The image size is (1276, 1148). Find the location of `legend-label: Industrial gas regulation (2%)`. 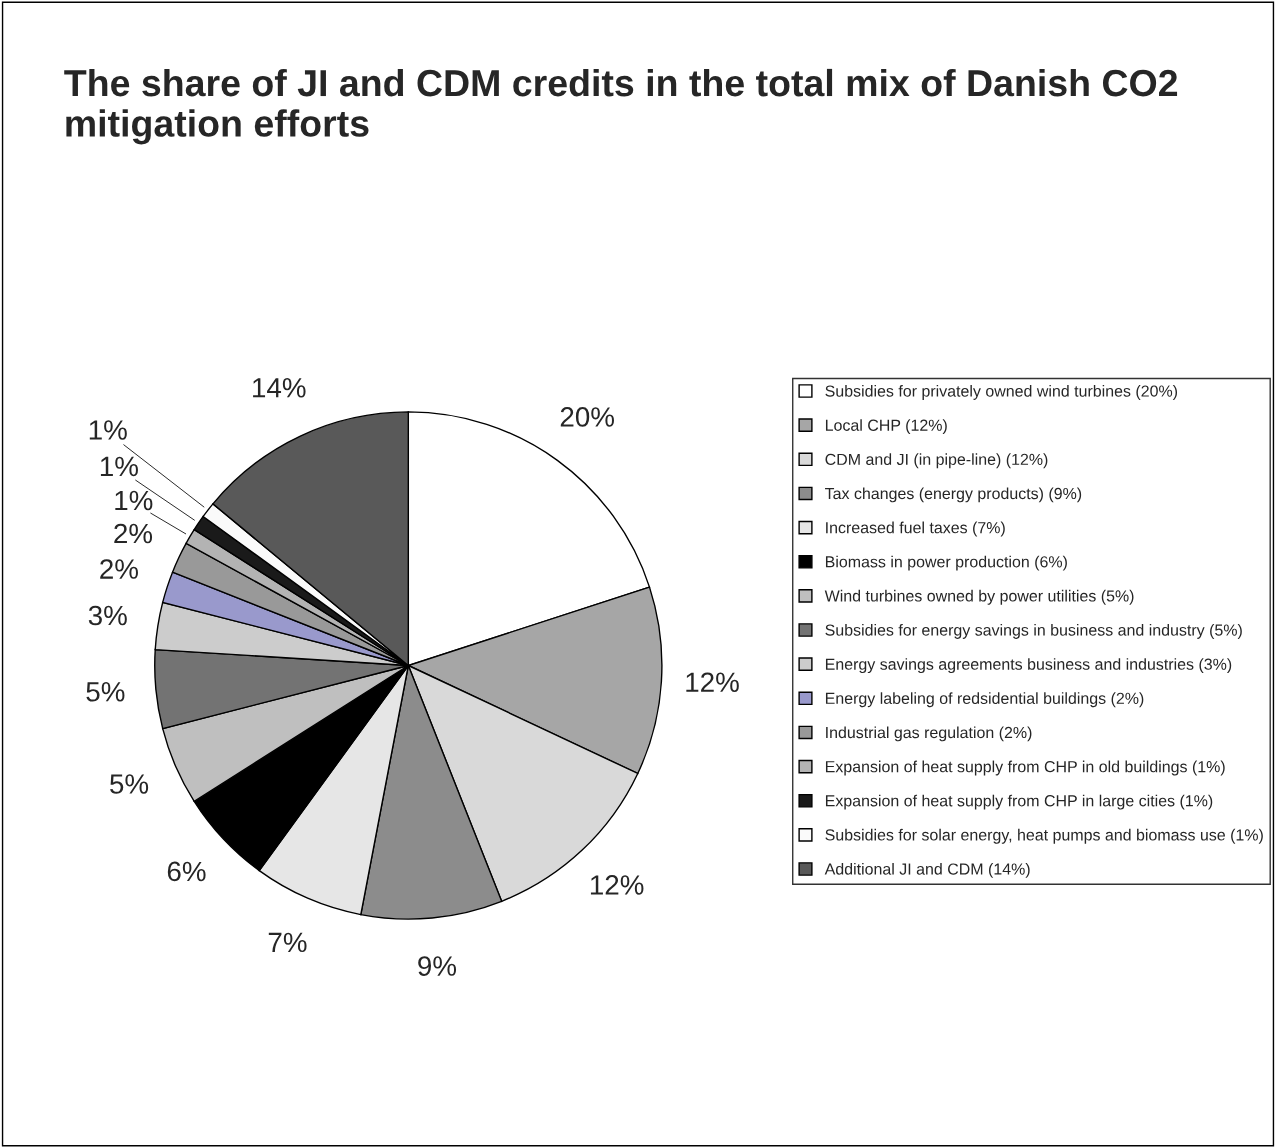

legend-label: Industrial gas regulation (2%) is located at coordinates (929, 734).